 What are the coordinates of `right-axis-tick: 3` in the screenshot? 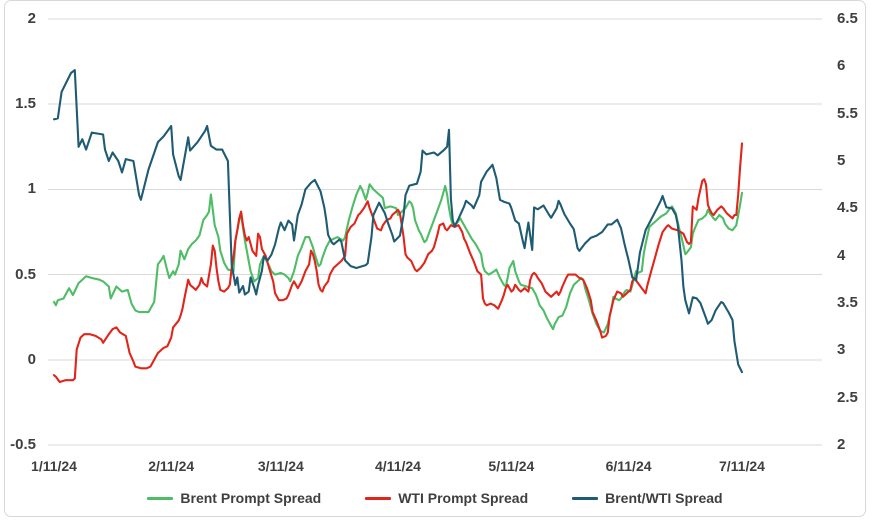 It's located at (841, 350).